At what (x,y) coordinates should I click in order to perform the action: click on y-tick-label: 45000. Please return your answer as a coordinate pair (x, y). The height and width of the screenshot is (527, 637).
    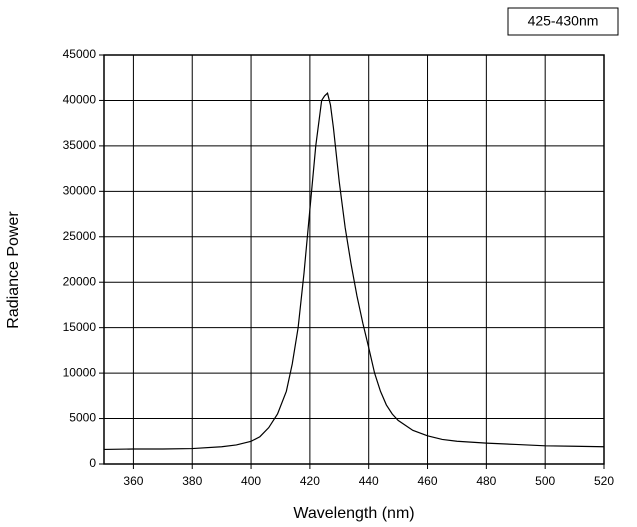
    Looking at the image, I should click on (80, 54).